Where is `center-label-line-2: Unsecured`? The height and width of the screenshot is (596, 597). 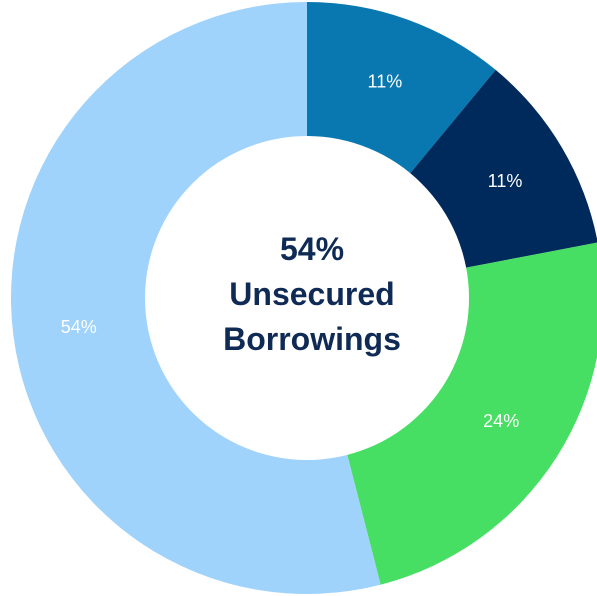 center-label-line-2: Unsecured is located at coordinates (311, 294).